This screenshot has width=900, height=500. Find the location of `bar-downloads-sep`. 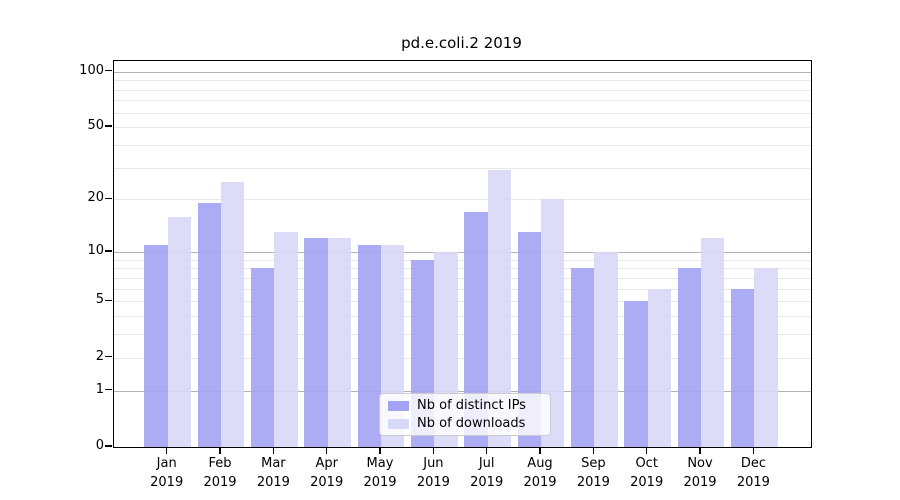

bar-downloads-sep is located at coordinates (606, 349).